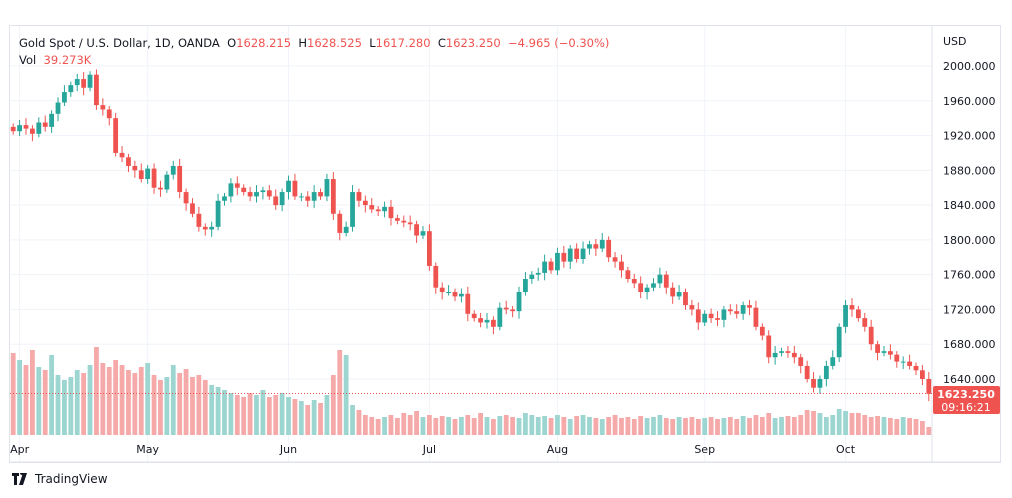  I want to click on price-tick-label: 1640.000, so click(969, 379).